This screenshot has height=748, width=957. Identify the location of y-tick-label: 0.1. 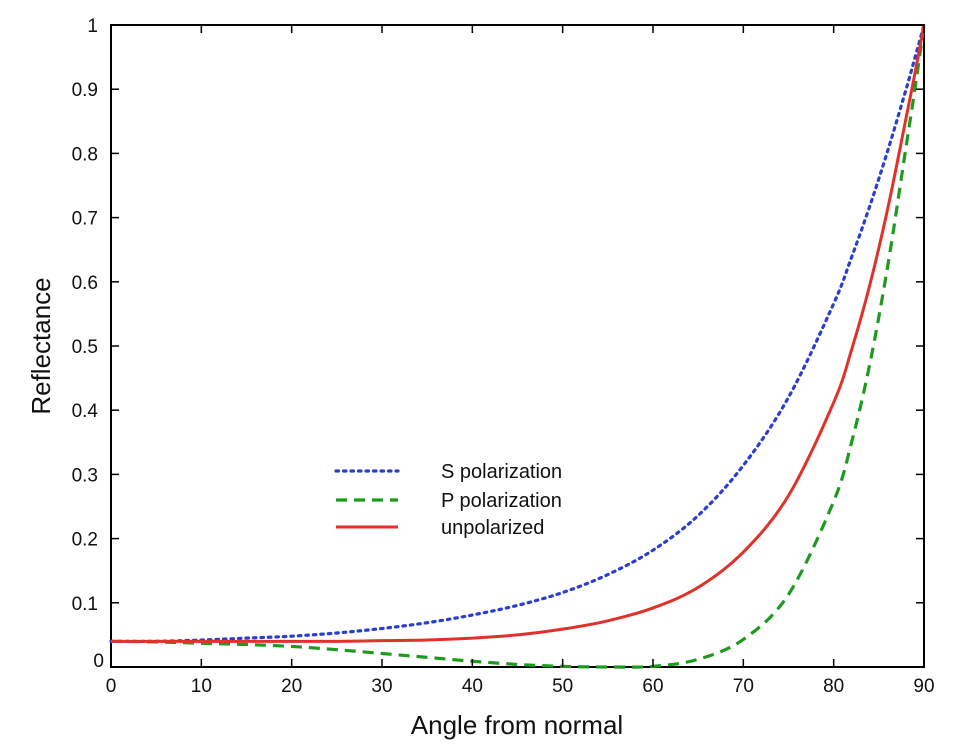
(85, 604).